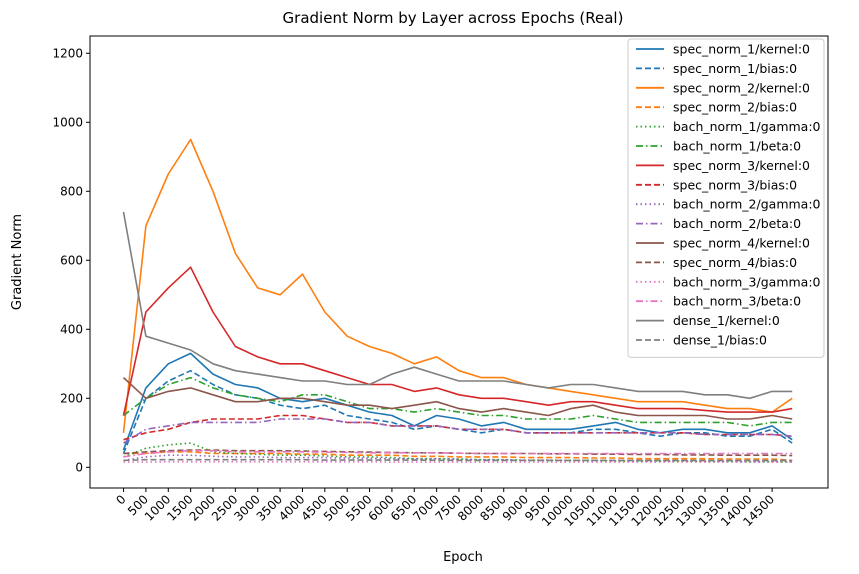 The height and width of the screenshot is (574, 859). What do you see at coordinates (737, 146) in the screenshot?
I see `legend-label: bach_norm_1/beta:0` at bounding box center [737, 146].